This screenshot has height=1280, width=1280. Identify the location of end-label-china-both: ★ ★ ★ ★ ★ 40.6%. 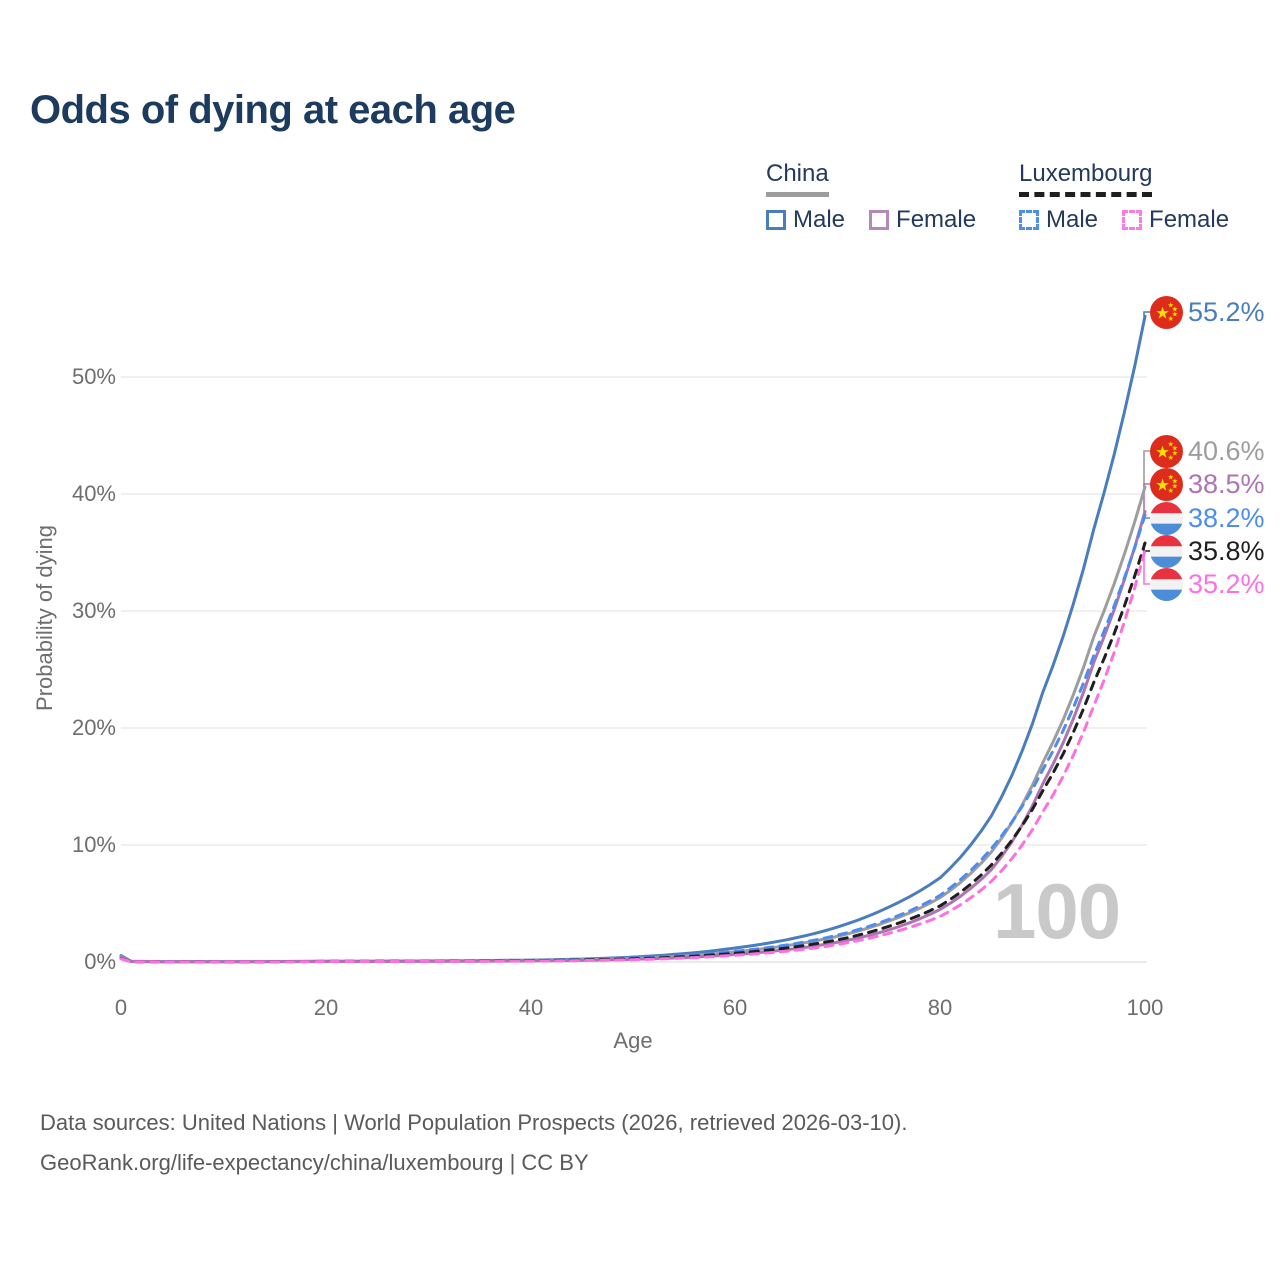
(1207, 451).